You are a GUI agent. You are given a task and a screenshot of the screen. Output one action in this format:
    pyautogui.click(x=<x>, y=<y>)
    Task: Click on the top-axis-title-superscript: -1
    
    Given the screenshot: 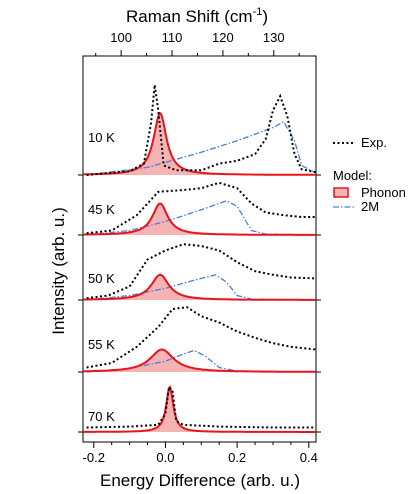 What is the action you would take?
    pyautogui.click(x=258, y=12)
    